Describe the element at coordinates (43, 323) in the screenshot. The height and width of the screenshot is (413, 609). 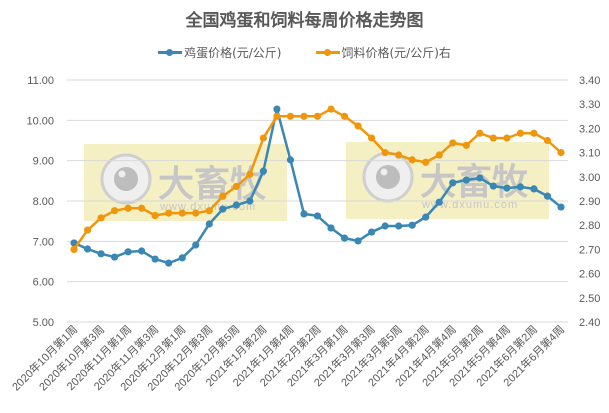
I see `left-axis-tick: 5.00` at that location.